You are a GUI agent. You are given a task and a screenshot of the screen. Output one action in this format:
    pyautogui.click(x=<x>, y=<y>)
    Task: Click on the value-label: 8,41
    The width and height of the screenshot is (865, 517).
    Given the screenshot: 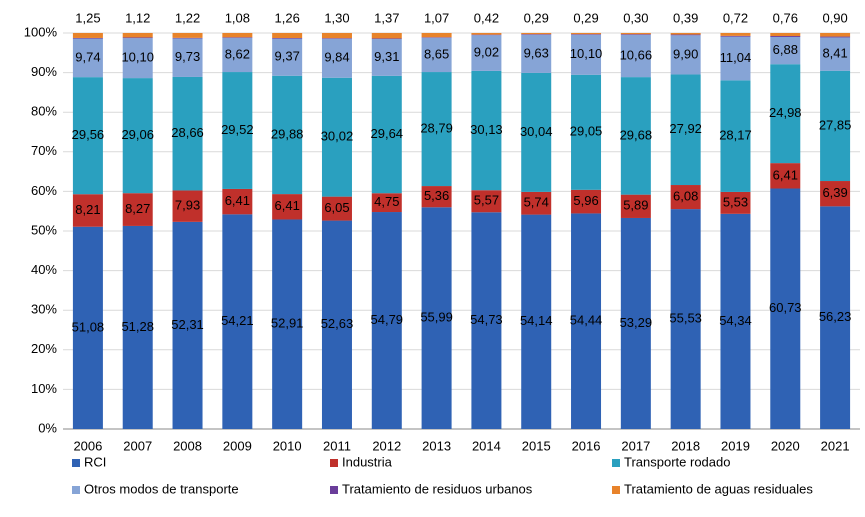 What is the action you would take?
    pyautogui.click(x=834, y=53)
    